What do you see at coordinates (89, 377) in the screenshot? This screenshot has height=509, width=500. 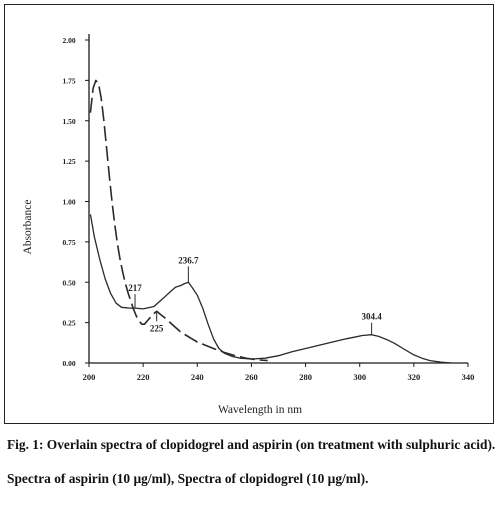 I see `x-tick-label: 200` at bounding box center [89, 377].